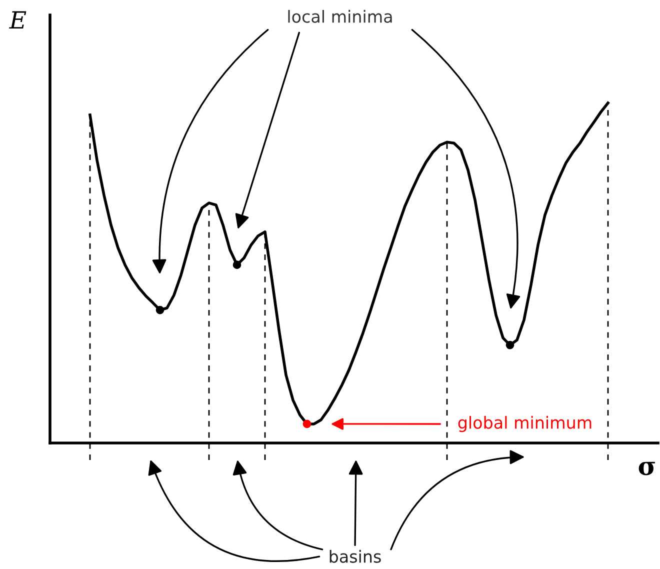  Describe the element at coordinates (340, 16) in the screenshot. I see `text: local minima` at that location.